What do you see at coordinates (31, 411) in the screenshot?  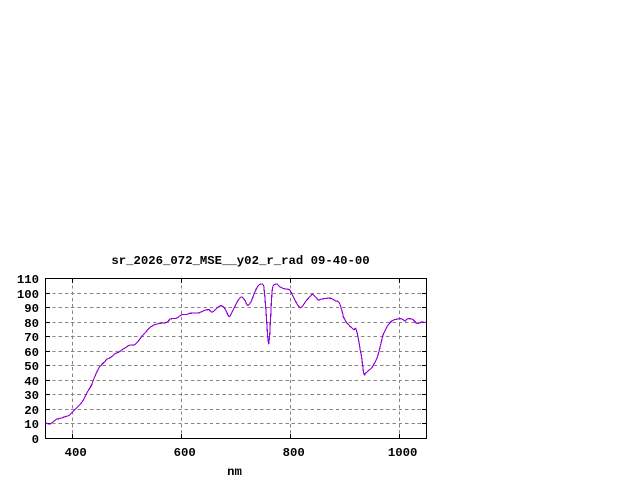 I see `svg-text: 20` at bounding box center [31, 411].